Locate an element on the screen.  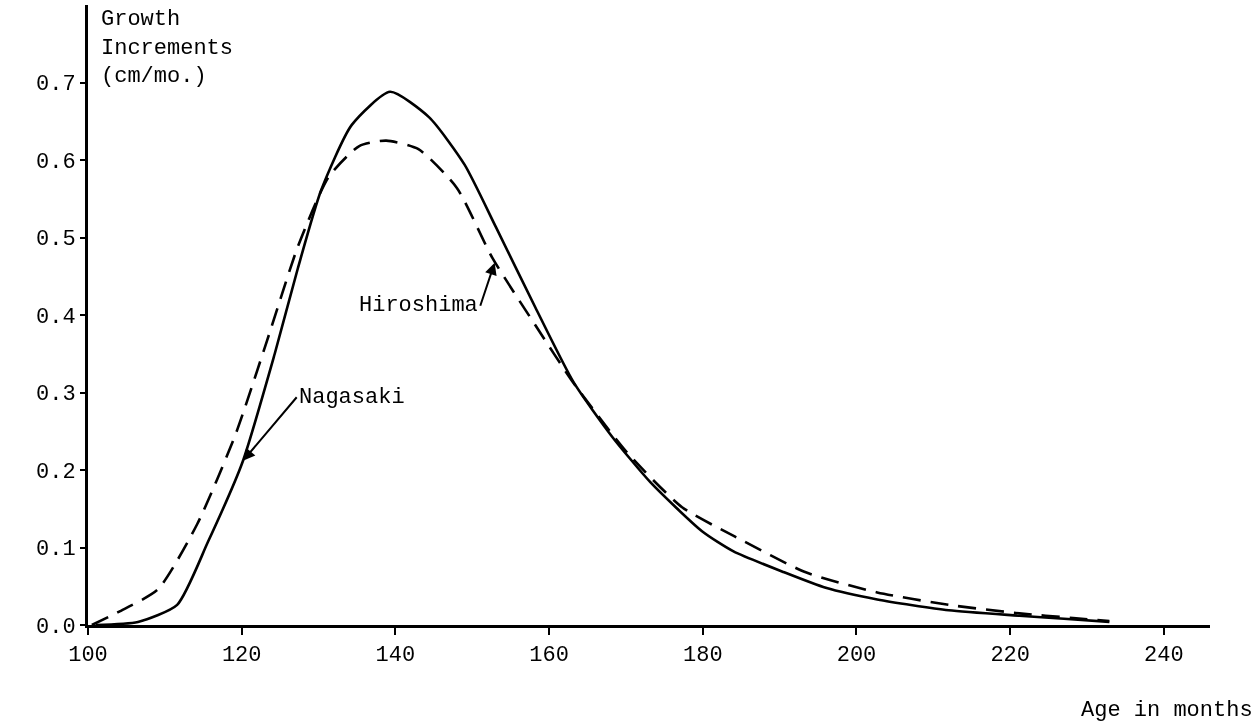
x-tick-label: 140 is located at coordinates (395, 656).